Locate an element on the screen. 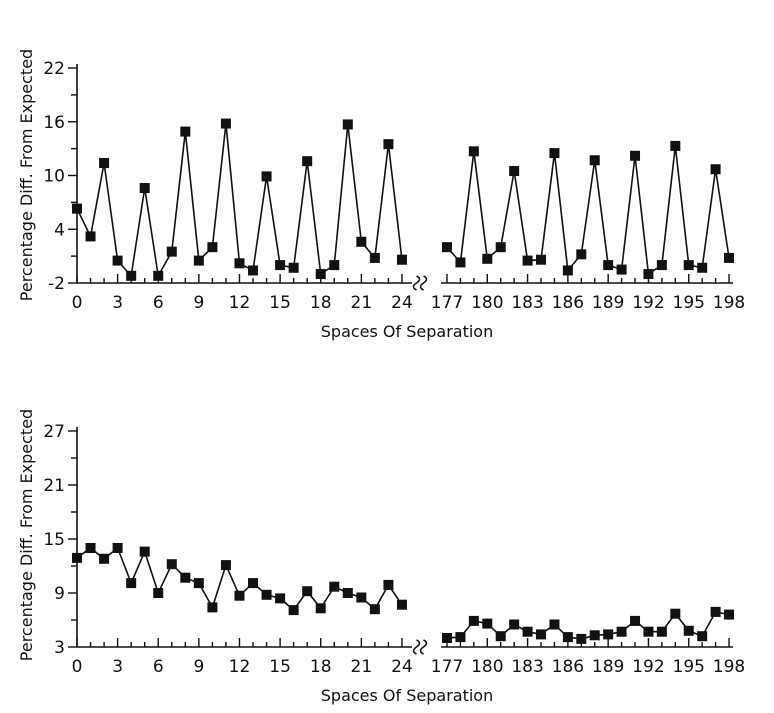 This screenshot has width=774, height=713. y-axis-title: Percentage Diff. From Expected is located at coordinates (26, 535).